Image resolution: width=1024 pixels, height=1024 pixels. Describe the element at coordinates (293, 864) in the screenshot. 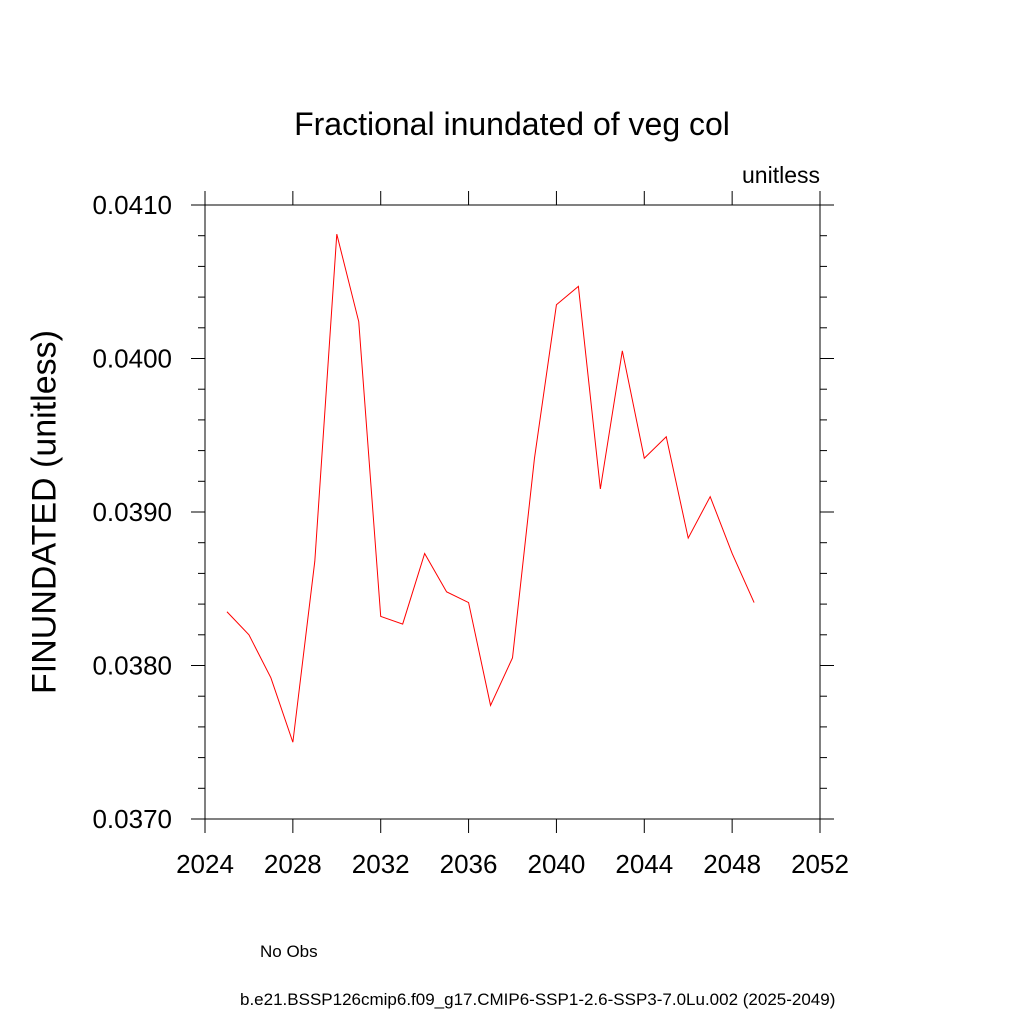

I see `x-tick-label: 2028` at that location.